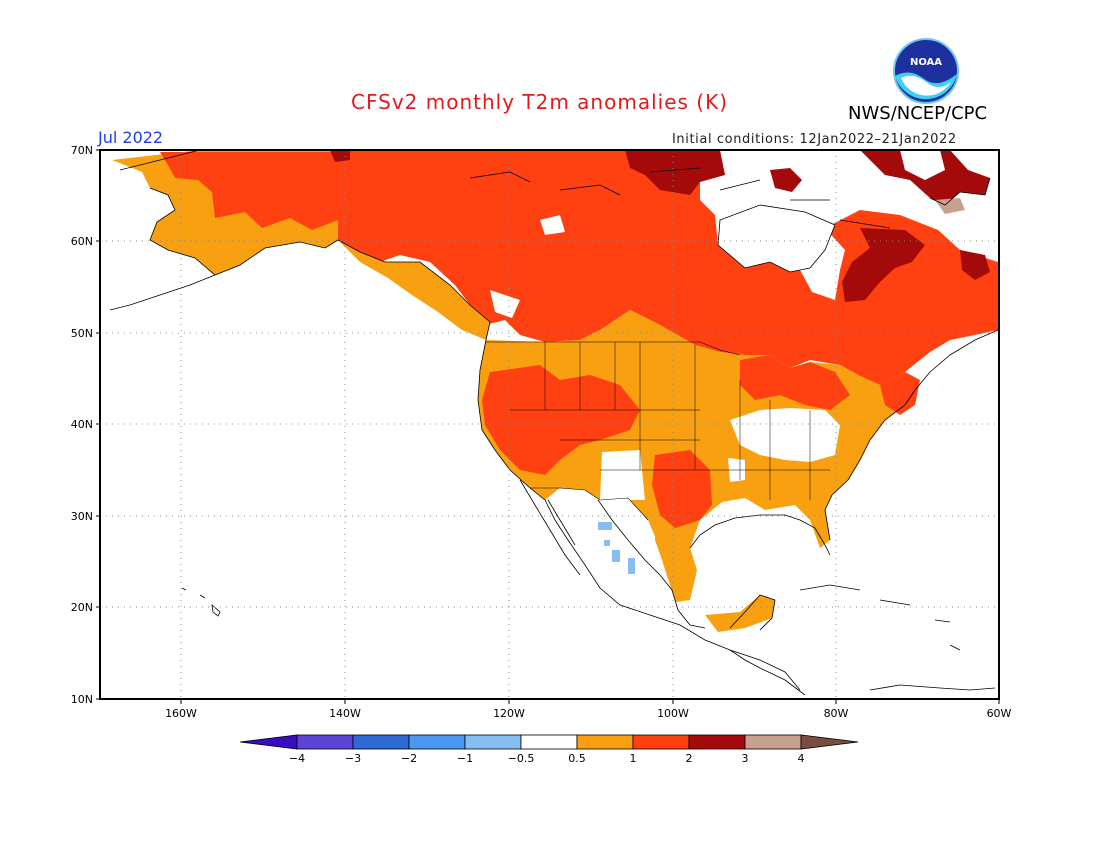 This screenshot has height=850, width=1100. I want to click on colorbar-label: 3, so click(745, 758).